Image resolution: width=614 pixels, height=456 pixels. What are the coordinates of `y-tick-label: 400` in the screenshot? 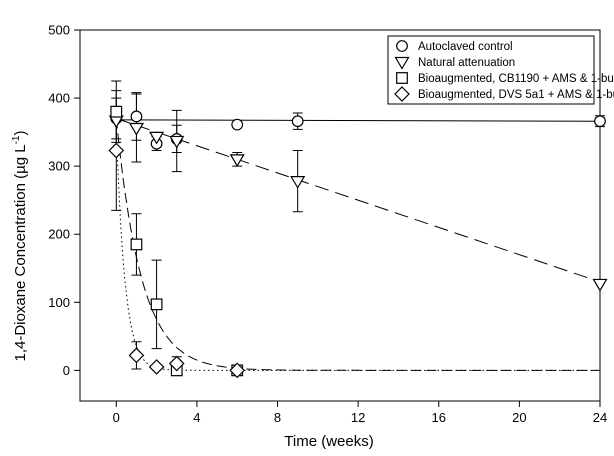 It's located at (59, 98).